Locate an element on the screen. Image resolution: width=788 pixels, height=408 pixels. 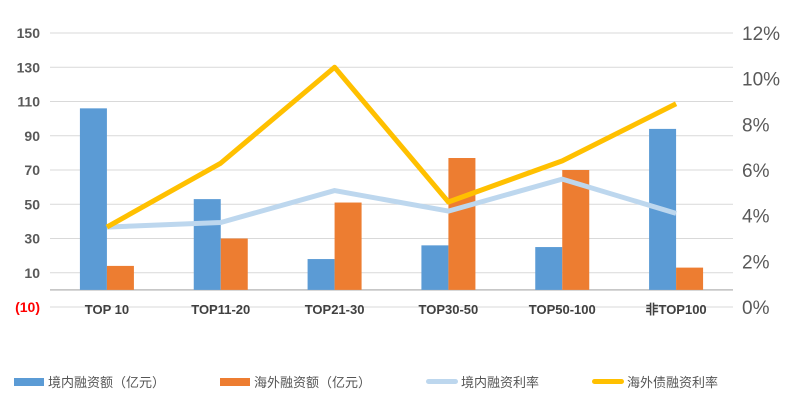
x-tick-label: TOP21-30 is located at coordinates (335, 309).